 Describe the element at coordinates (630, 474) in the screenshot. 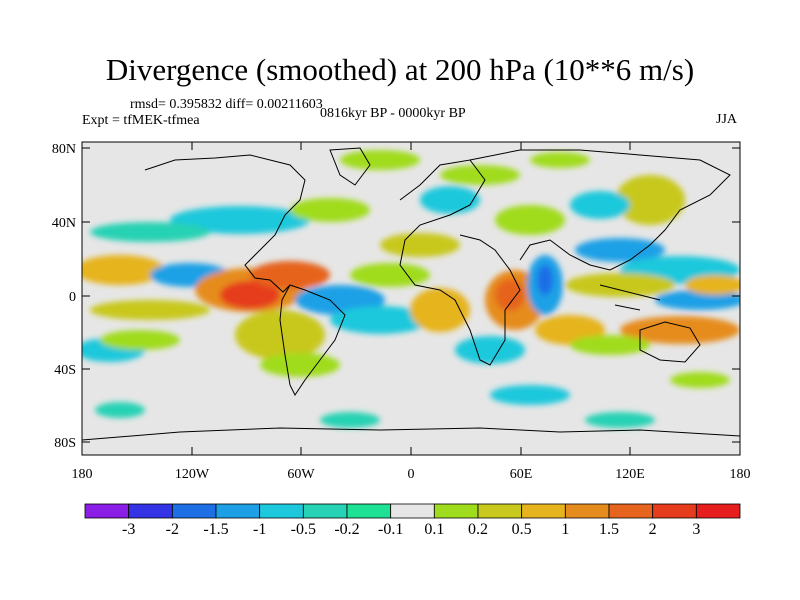

I see `lon-label: 120E` at that location.